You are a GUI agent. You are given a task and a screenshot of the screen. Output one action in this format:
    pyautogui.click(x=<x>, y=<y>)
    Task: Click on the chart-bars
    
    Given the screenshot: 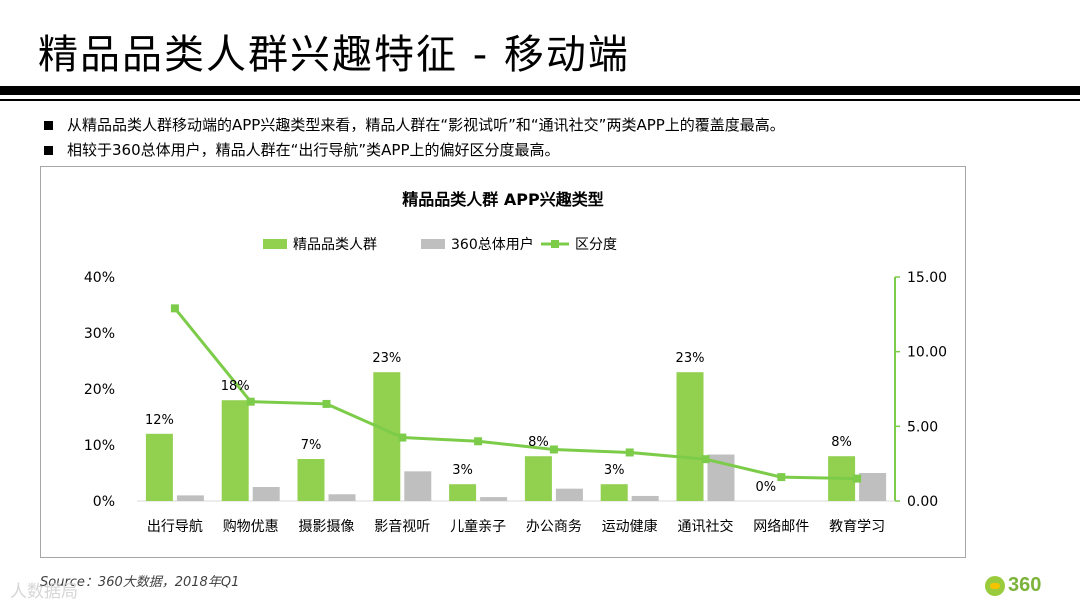 What is the action you would take?
    pyautogui.click(x=516, y=436)
    